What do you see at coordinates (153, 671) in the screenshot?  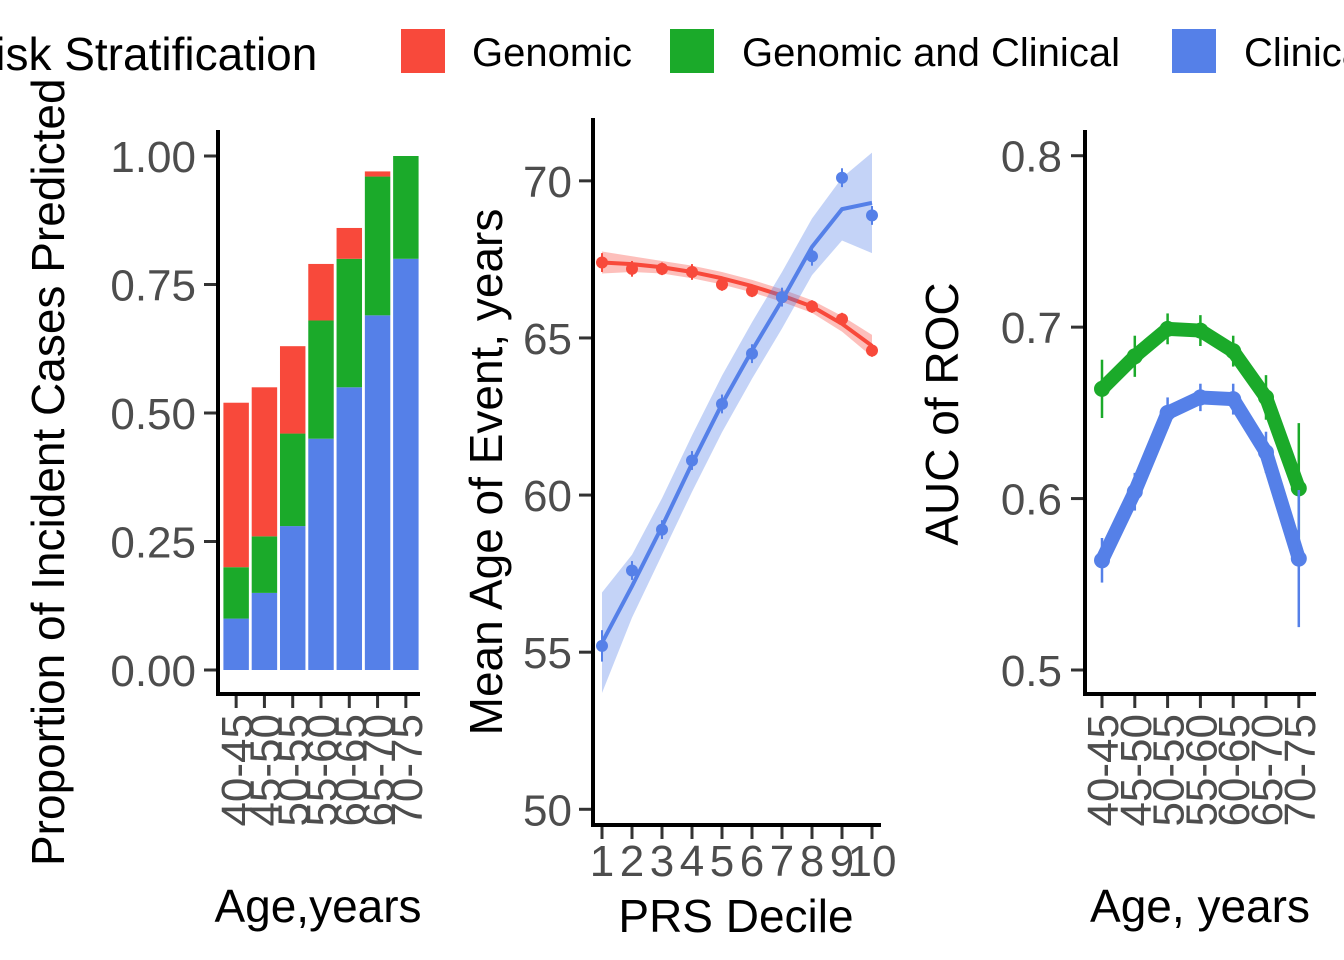 I see `y-tick-label: 0.00` at bounding box center [153, 671].